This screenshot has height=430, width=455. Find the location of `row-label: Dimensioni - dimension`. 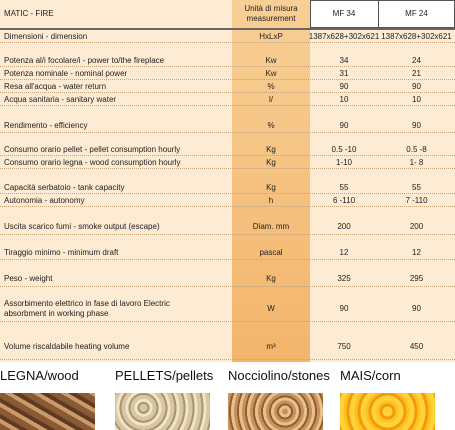

row-label: Dimensioni - dimension is located at coordinates (46, 36).